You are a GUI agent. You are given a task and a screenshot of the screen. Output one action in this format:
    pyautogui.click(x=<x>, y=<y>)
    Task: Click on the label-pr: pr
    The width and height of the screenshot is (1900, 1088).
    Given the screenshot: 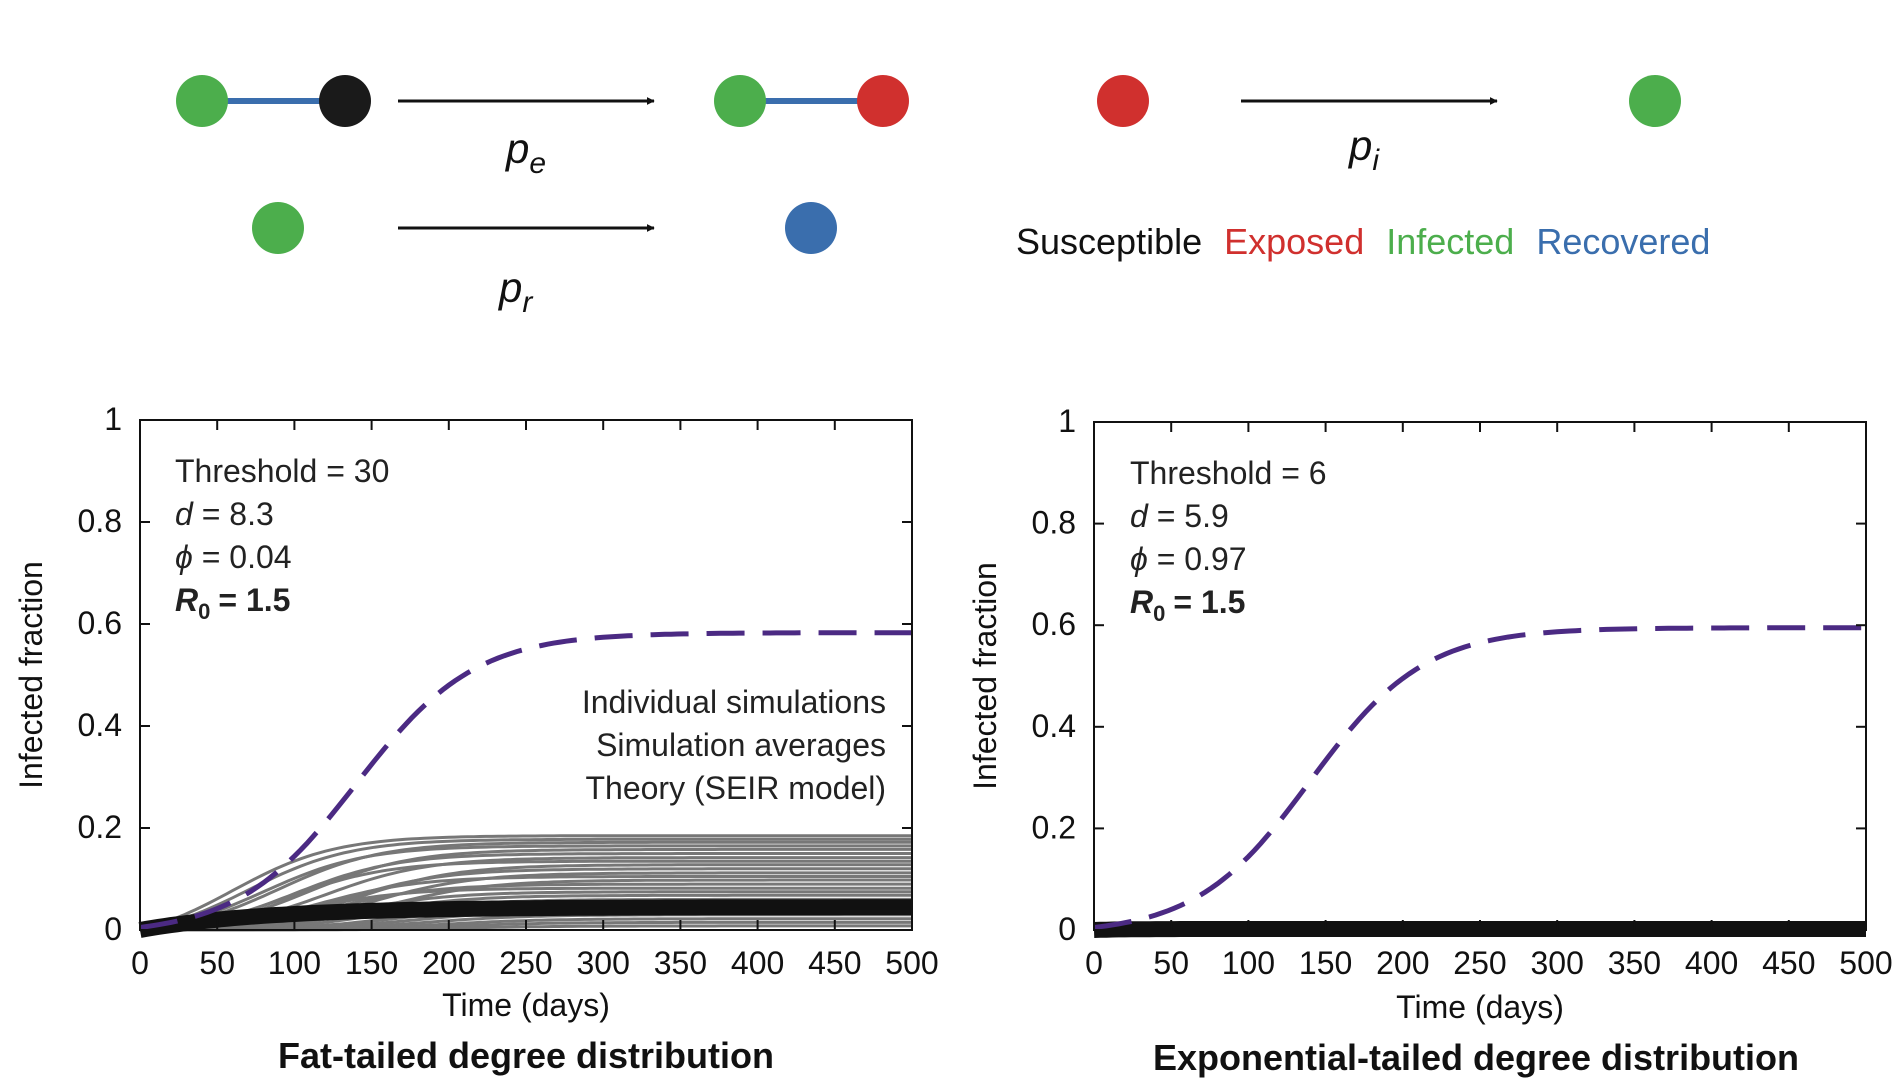 What is the action you would take?
    pyautogui.click(x=515, y=291)
    